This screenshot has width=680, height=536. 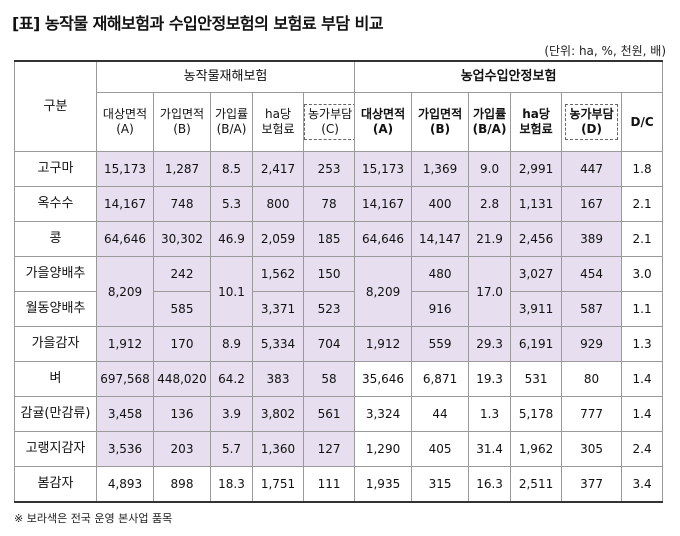 What do you see at coordinates (55, 204) in the screenshot?
I see `row-label: 옥수수` at bounding box center [55, 204].